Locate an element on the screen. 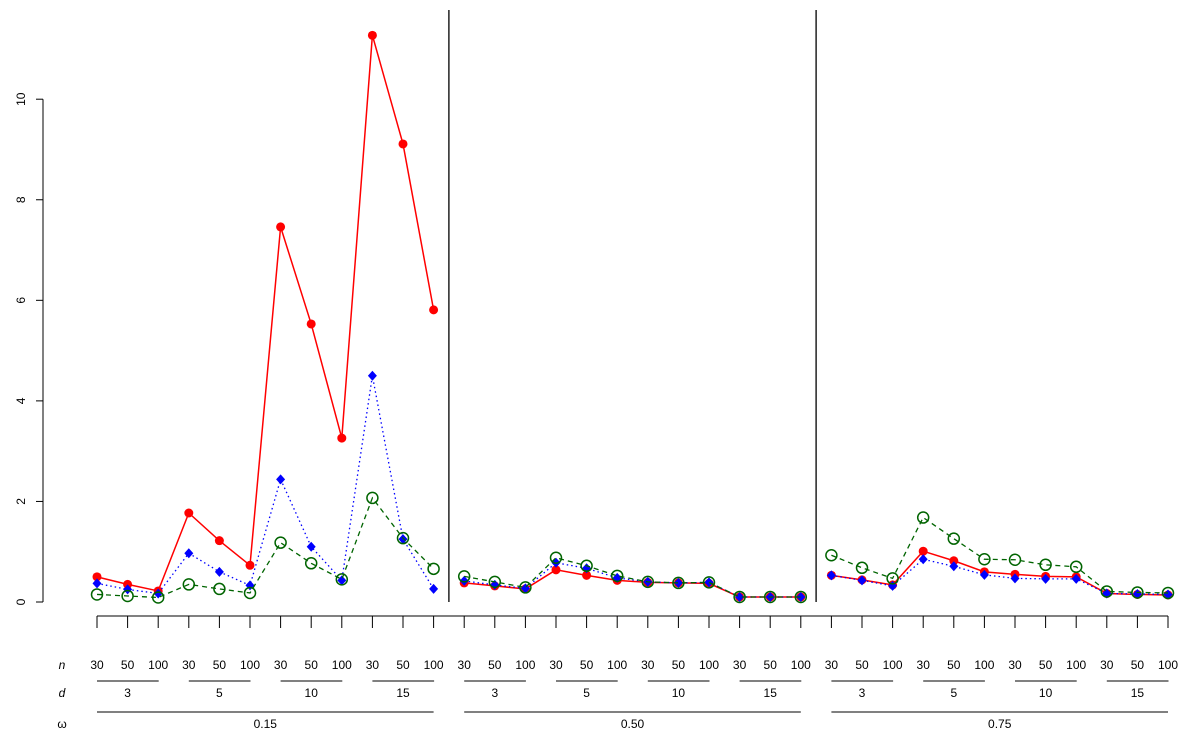 The width and height of the screenshot is (1194, 735). x-axis is located at coordinates (632, 621).